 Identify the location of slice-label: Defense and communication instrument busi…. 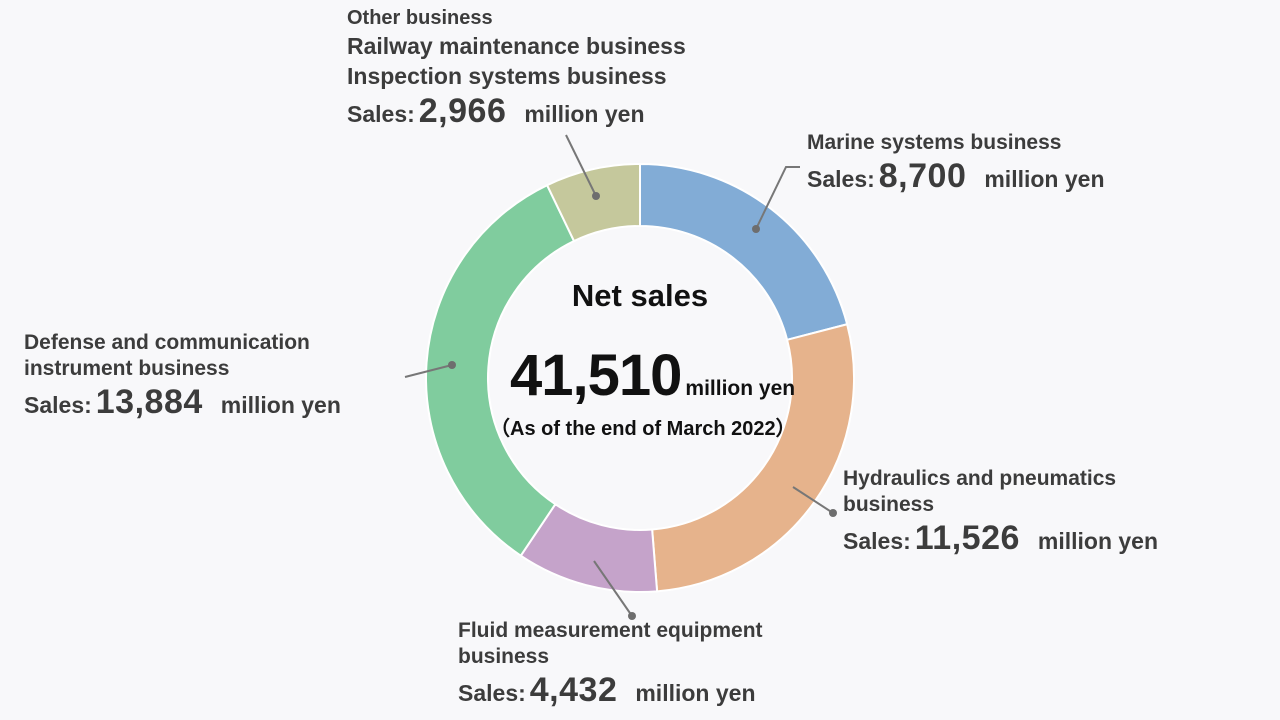
(182, 377).